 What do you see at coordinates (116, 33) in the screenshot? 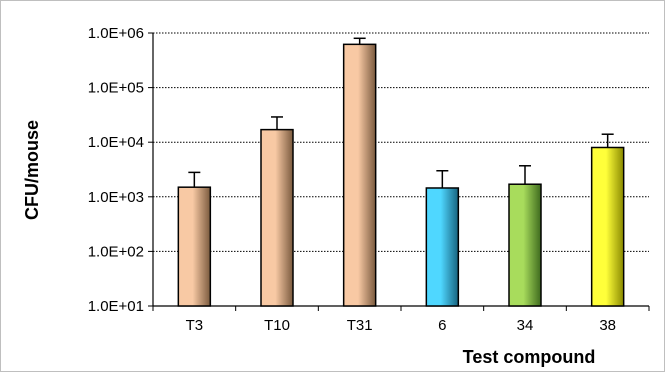
I see `y-tick-label: 1.0E+06` at bounding box center [116, 33].